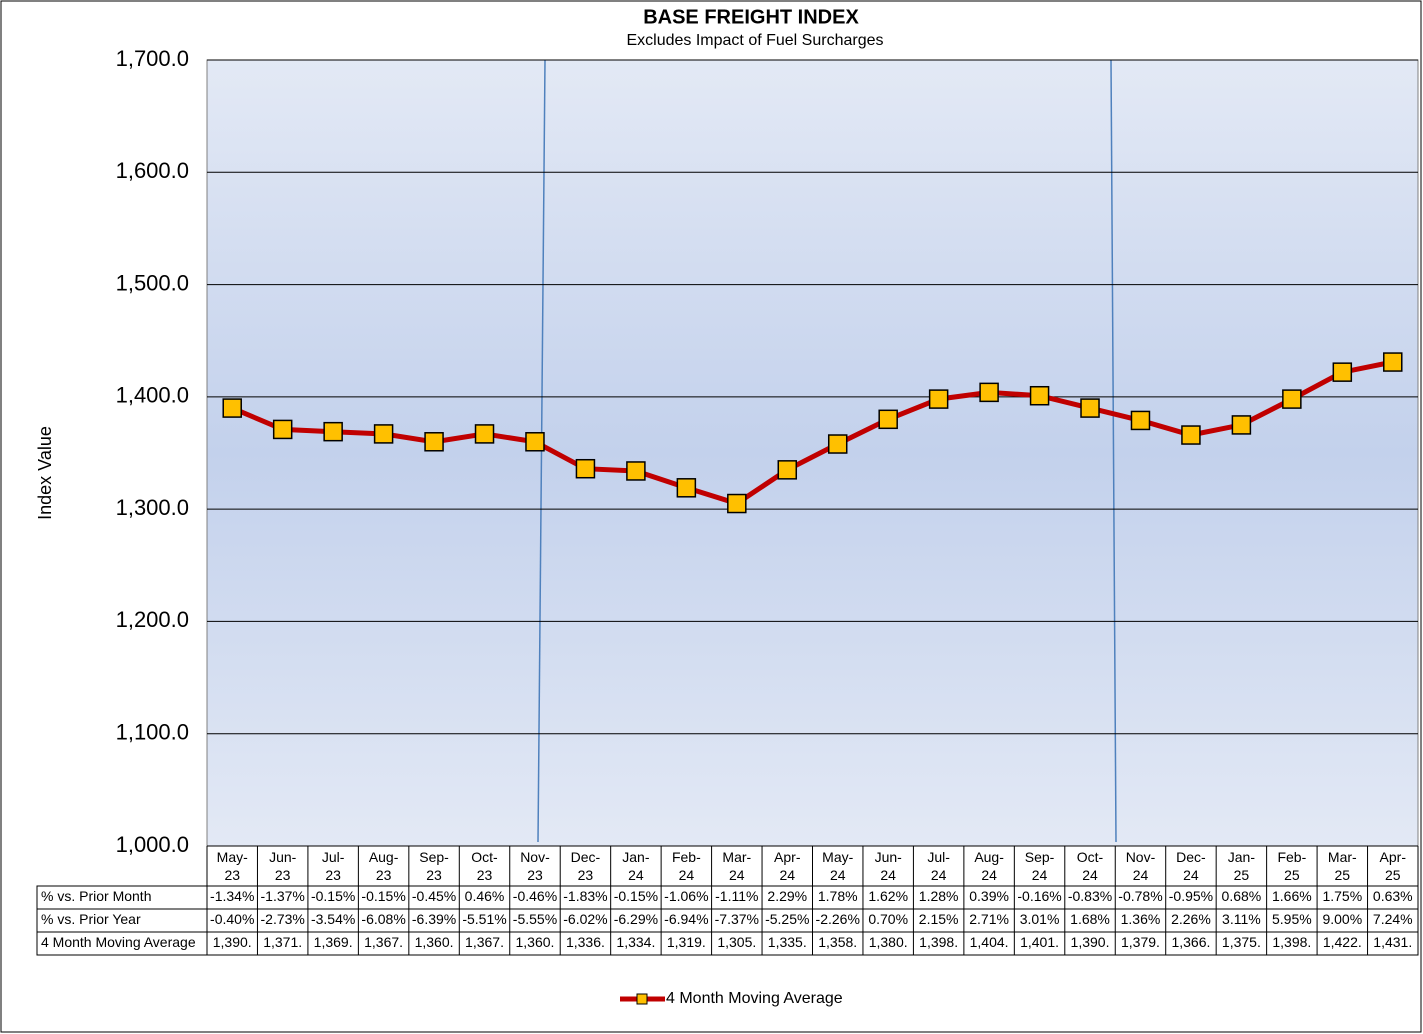 The height and width of the screenshot is (1034, 1423). Describe the element at coordinates (1140, 942) in the screenshot. I see `table-cell: 1,379.` at that location.